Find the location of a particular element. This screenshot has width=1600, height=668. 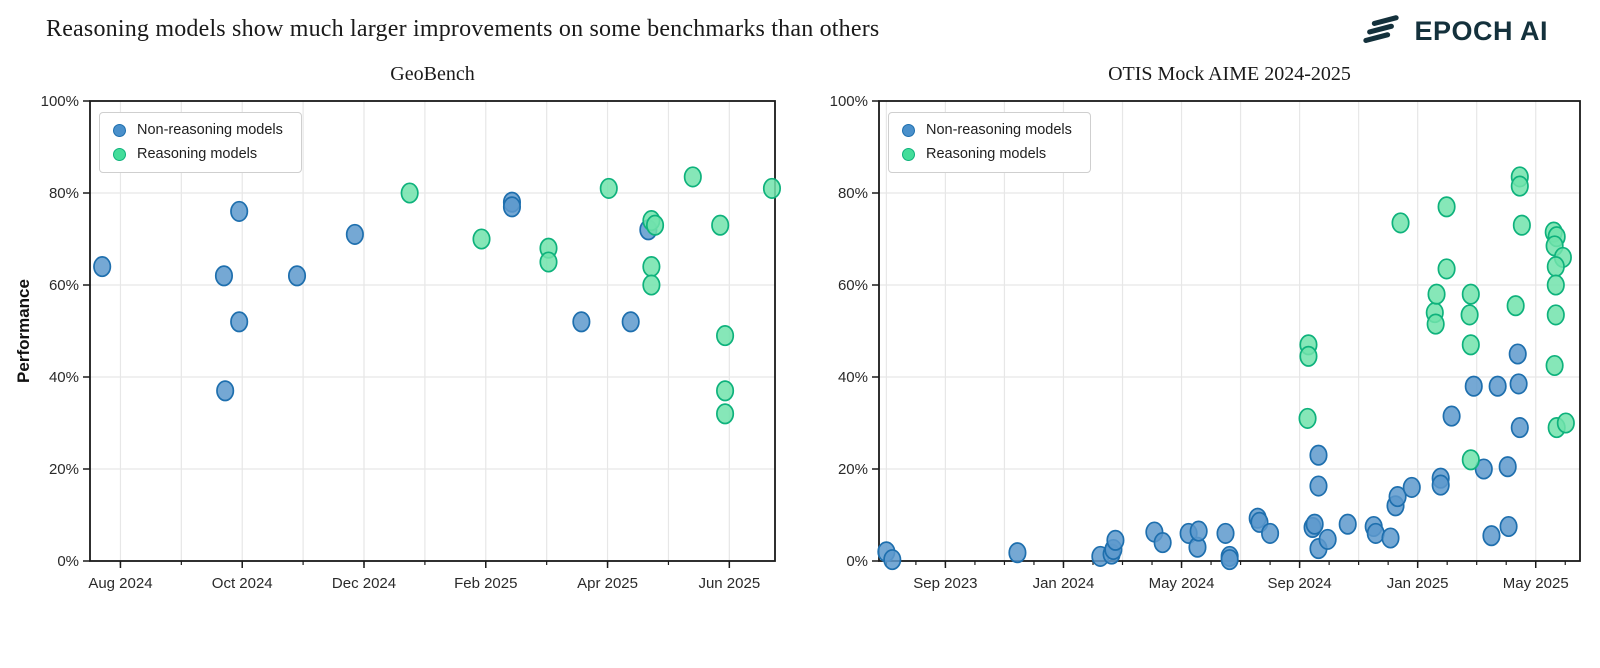

epoch-ai-logo: EPOCH AI is located at coordinates (1454, 31).